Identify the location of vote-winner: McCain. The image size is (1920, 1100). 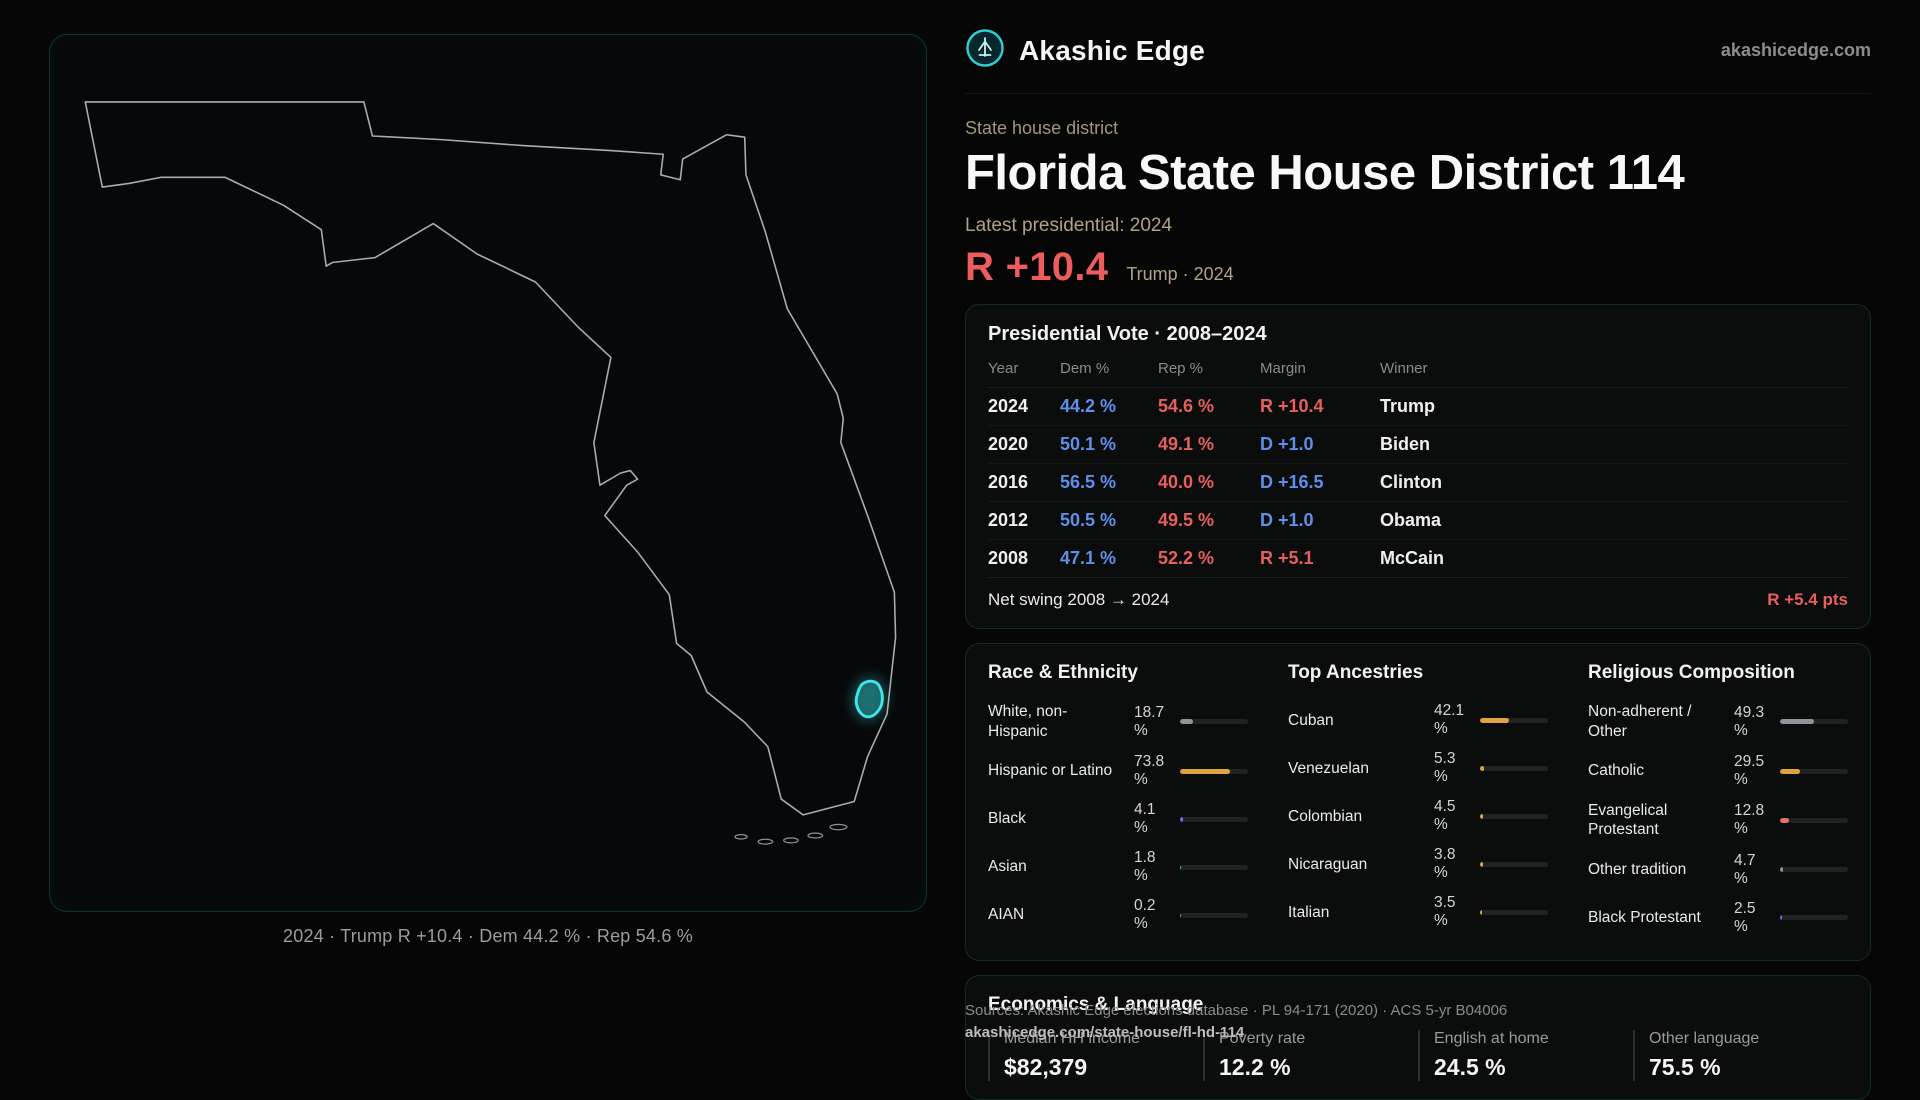
(1412, 558).